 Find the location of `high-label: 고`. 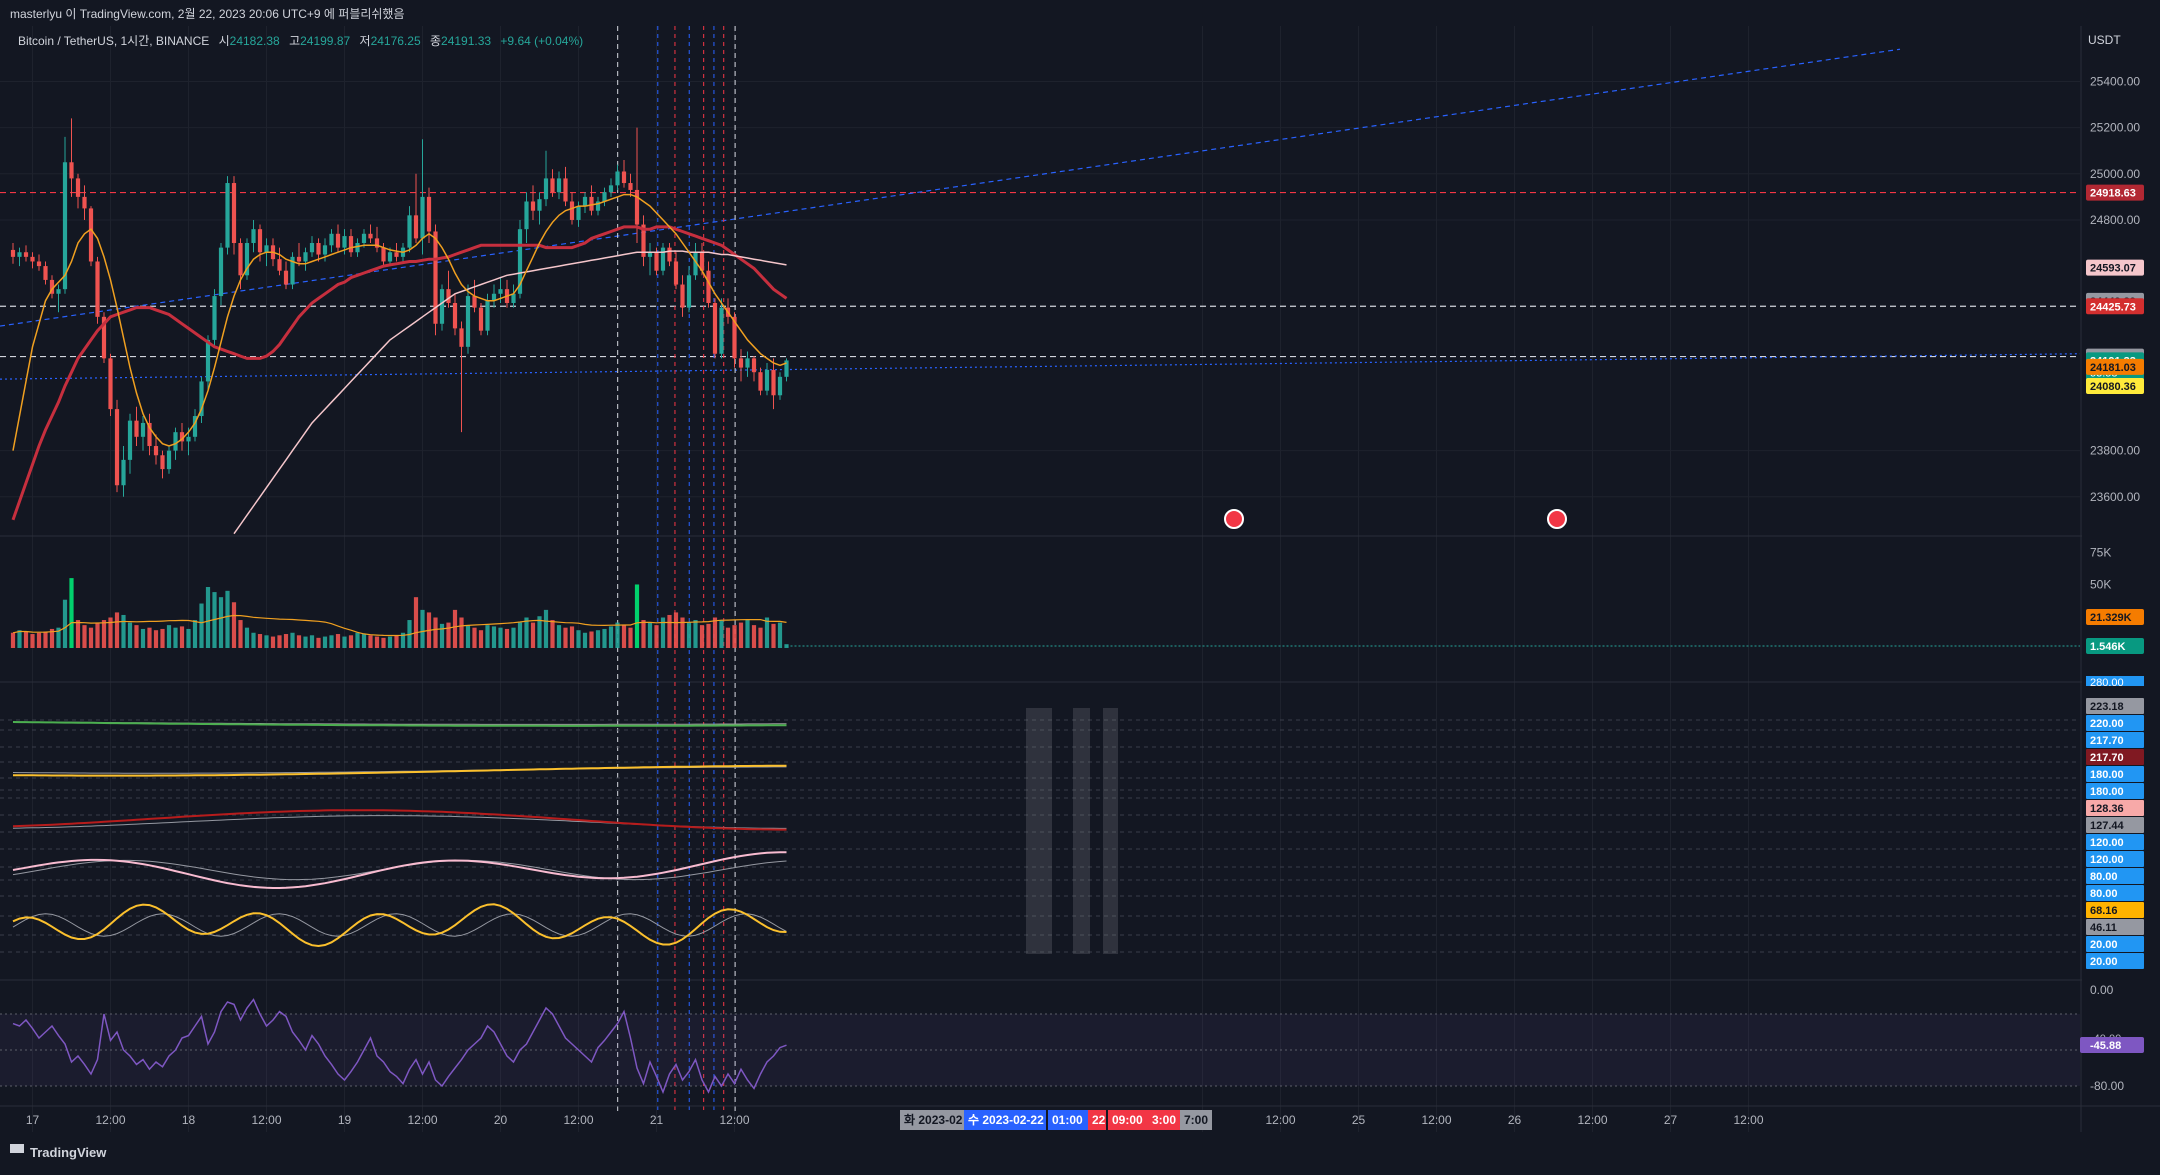

high-label: 고 is located at coordinates (294, 41).